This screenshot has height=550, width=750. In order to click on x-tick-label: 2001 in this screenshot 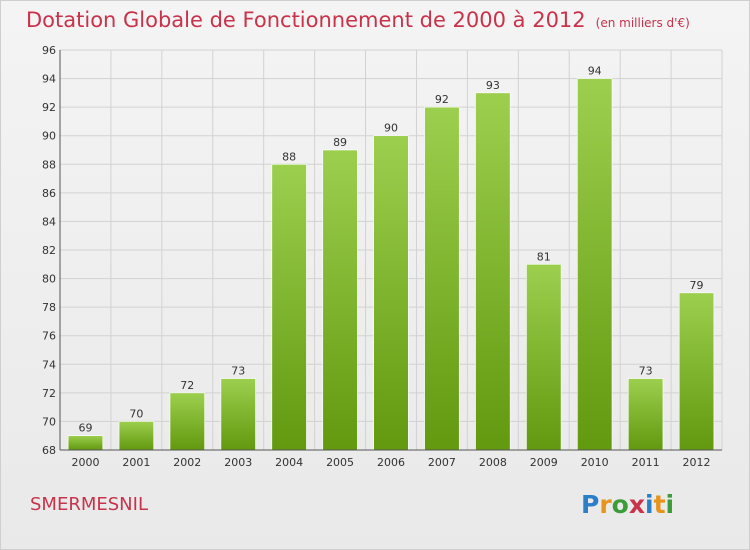, I will do `click(136, 462)`.